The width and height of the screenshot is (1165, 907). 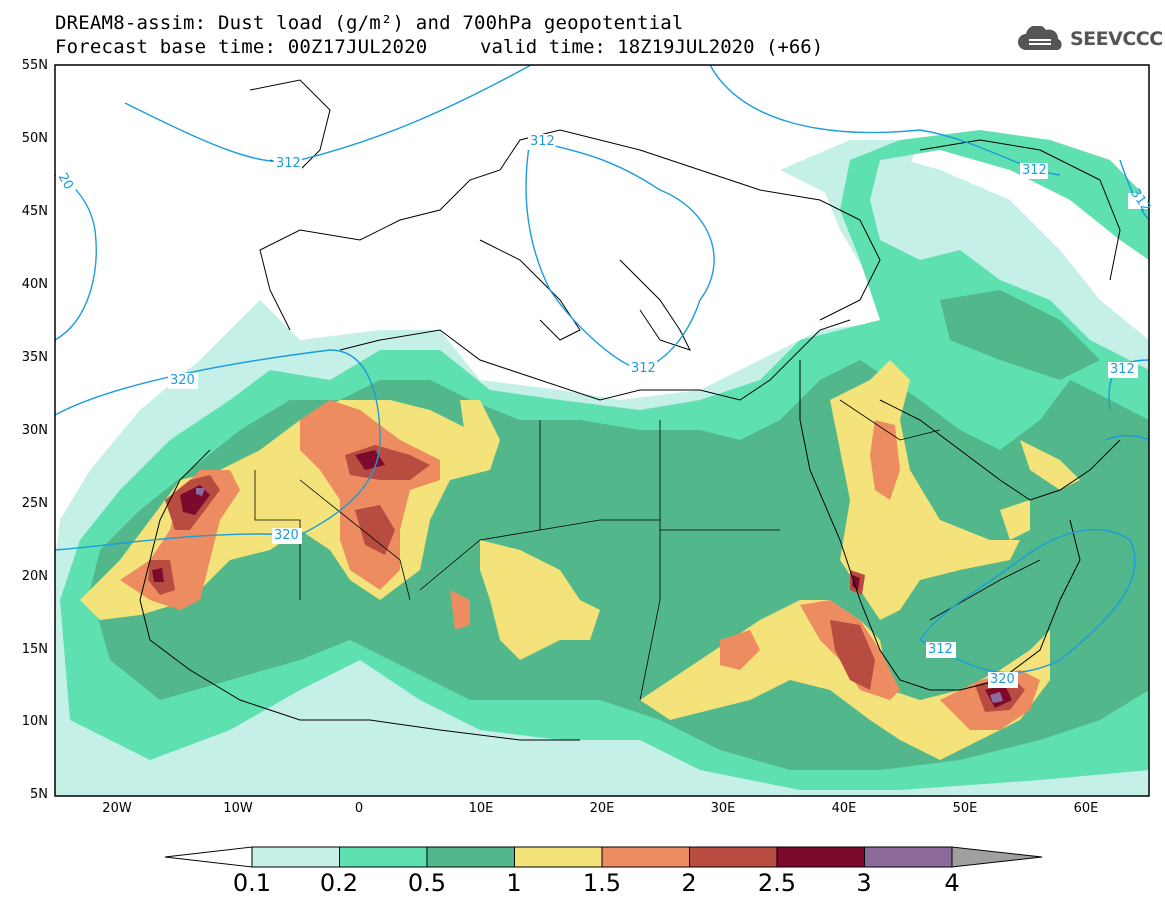 What do you see at coordinates (117, 808) in the screenshot?
I see `lon-label: 20W` at bounding box center [117, 808].